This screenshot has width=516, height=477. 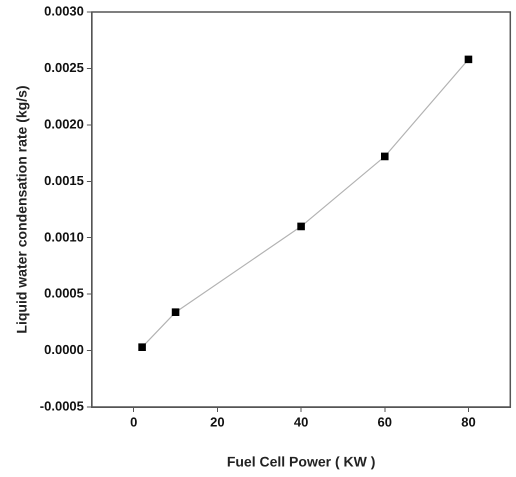 I want to click on y-axis-title: Liquid water condensation rate (kg/s), so click(x=21, y=209).